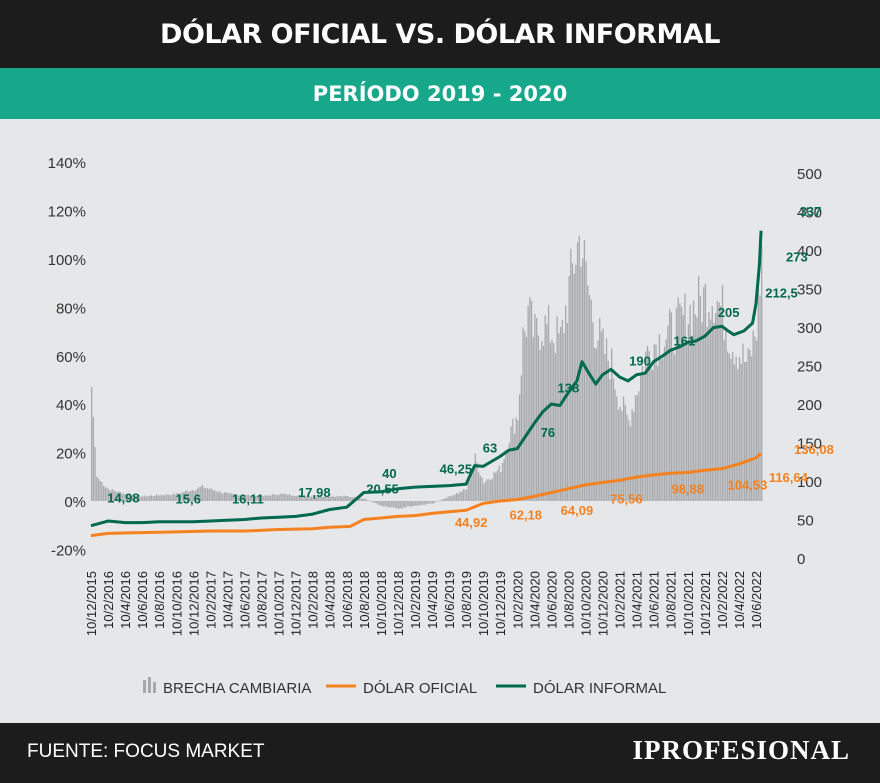 This screenshot has height=783, width=880. I want to click on x-axis-tick: 10/10/2017, so click(279, 603).